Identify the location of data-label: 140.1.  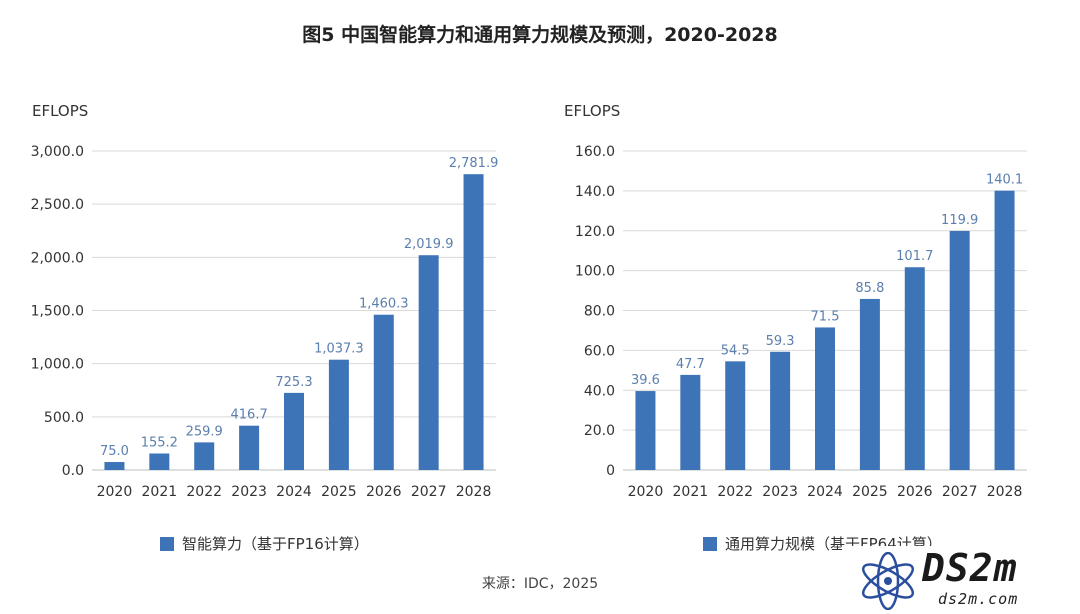
(1004, 180).